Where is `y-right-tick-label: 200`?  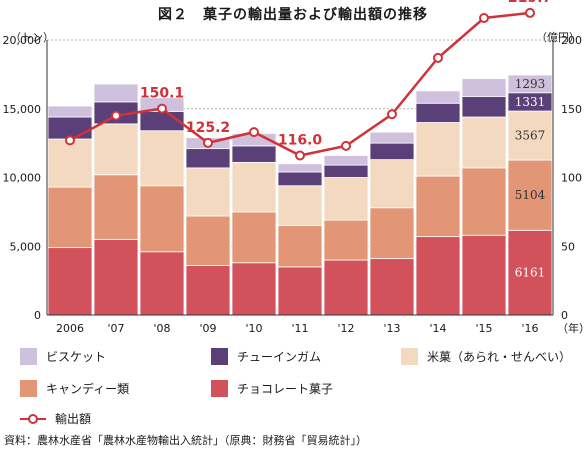 y-right-tick-label: 200 is located at coordinates (571, 40).